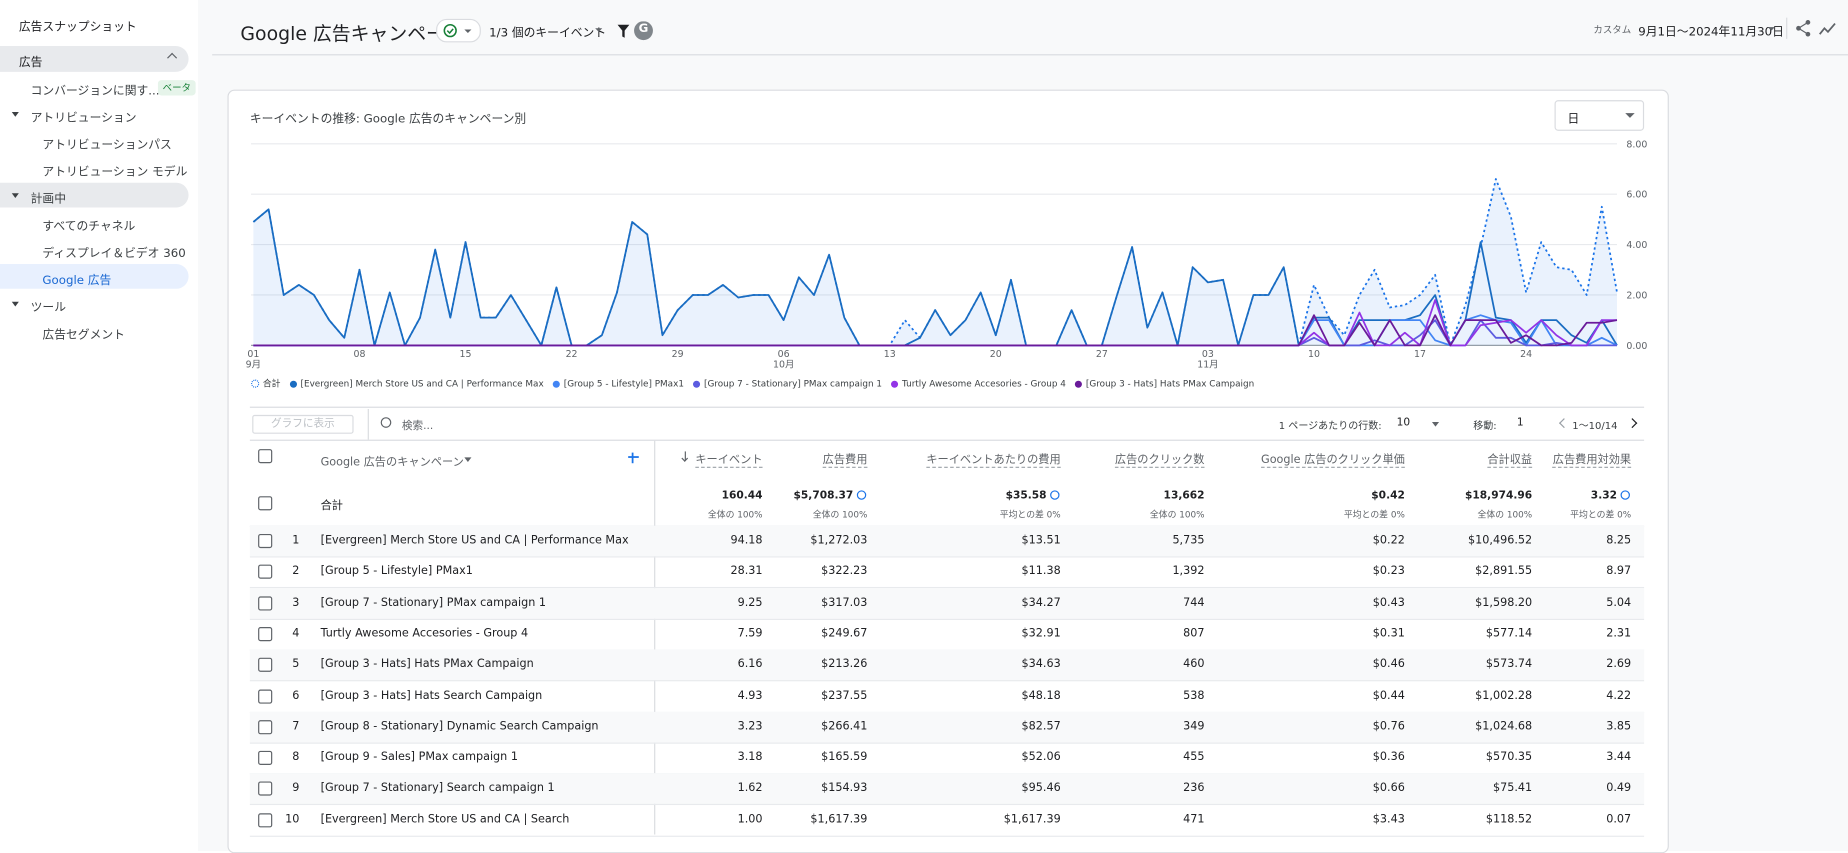  What do you see at coordinates (431, 695) in the screenshot?
I see `campaign-name: [Group 3 - Hats] Hats Search Campaign` at bounding box center [431, 695].